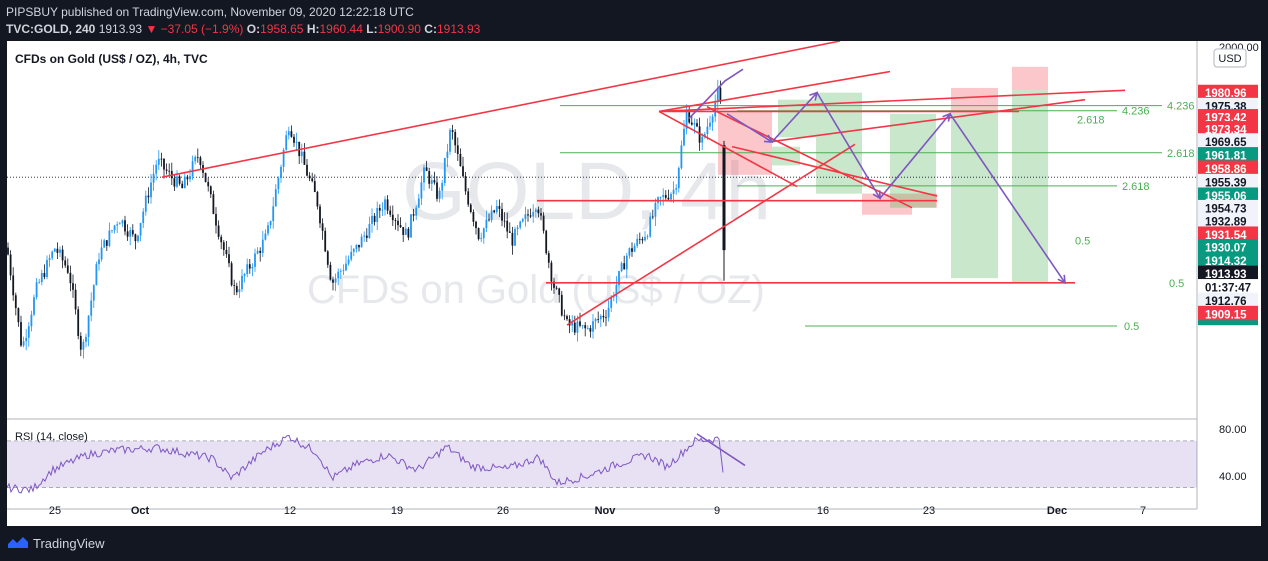 Image resolution: width=1268 pixels, height=561 pixels. What do you see at coordinates (399, 29) in the screenshot?
I see `low-value: 1900.90` at bounding box center [399, 29].